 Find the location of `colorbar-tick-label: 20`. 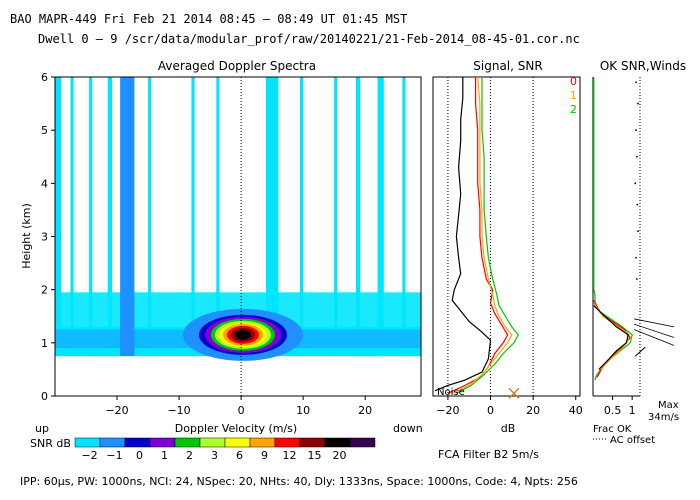

colorbar-tick-label: 20 is located at coordinates (340, 455).